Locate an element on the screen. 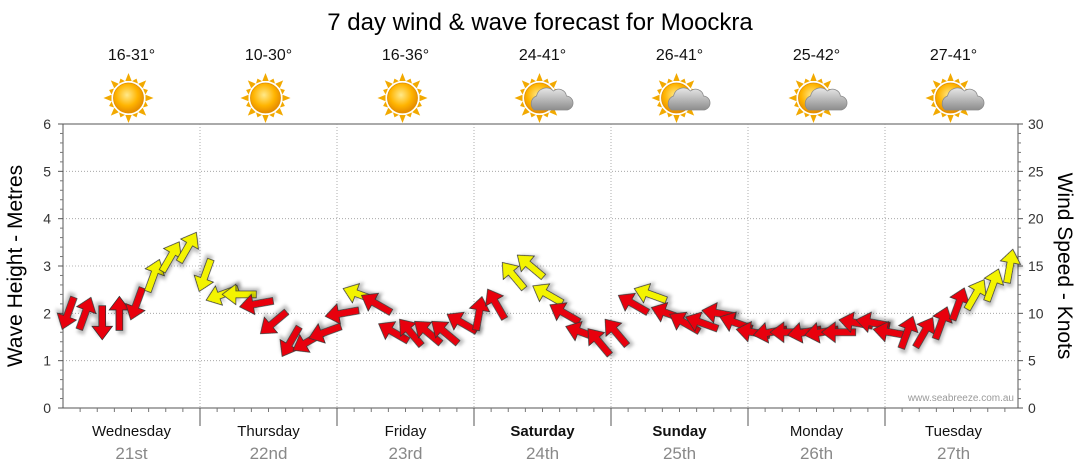 This screenshot has width=1080, height=475. right-tick-label: 5 is located at coordinates (1032, 361).